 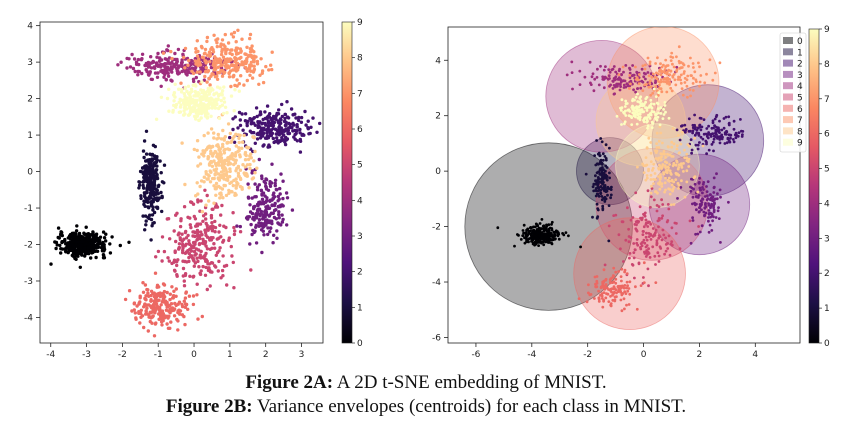 What do you see at coordinates (755, 355) in the screenshot?
I see `panel-b-x-tick-label: 4` at bounding box center [755, 355].